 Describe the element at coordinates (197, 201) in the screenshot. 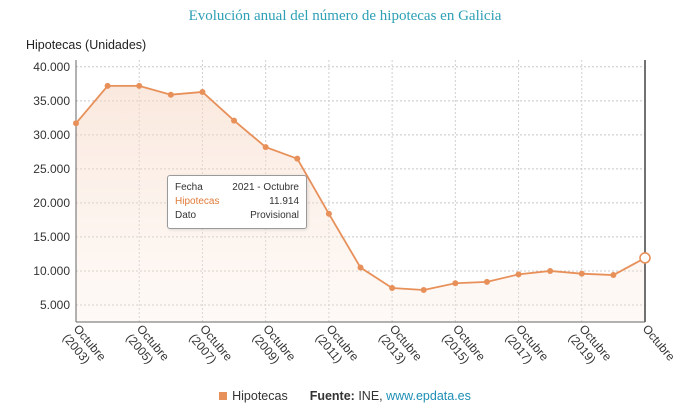

I see `tooltip-key: Hipotecas` at that location.